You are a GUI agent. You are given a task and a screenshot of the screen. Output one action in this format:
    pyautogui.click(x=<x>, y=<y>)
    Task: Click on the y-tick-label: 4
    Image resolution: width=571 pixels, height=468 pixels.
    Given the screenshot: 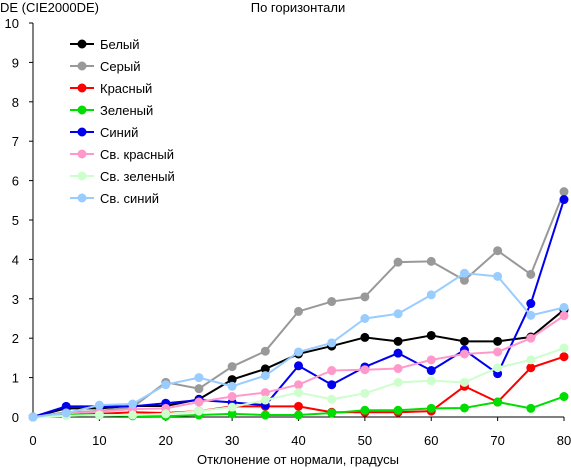 What is the action you would take?
    pyautogui.click(x=15, y=259)
    